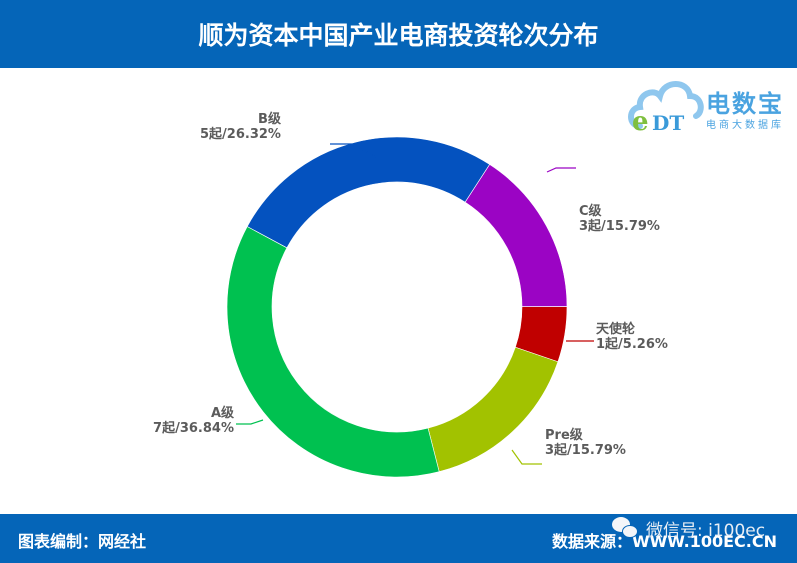 Image resolution: width=797 pixels, height=563 pixels. What do you see at coordinates (398, 538) in the screenshot?
I see `footer-bar: 图表编制：网经社 数据来源：WWW.100EC.CN 微信号: i100ec` at bounding box center [398, 538].